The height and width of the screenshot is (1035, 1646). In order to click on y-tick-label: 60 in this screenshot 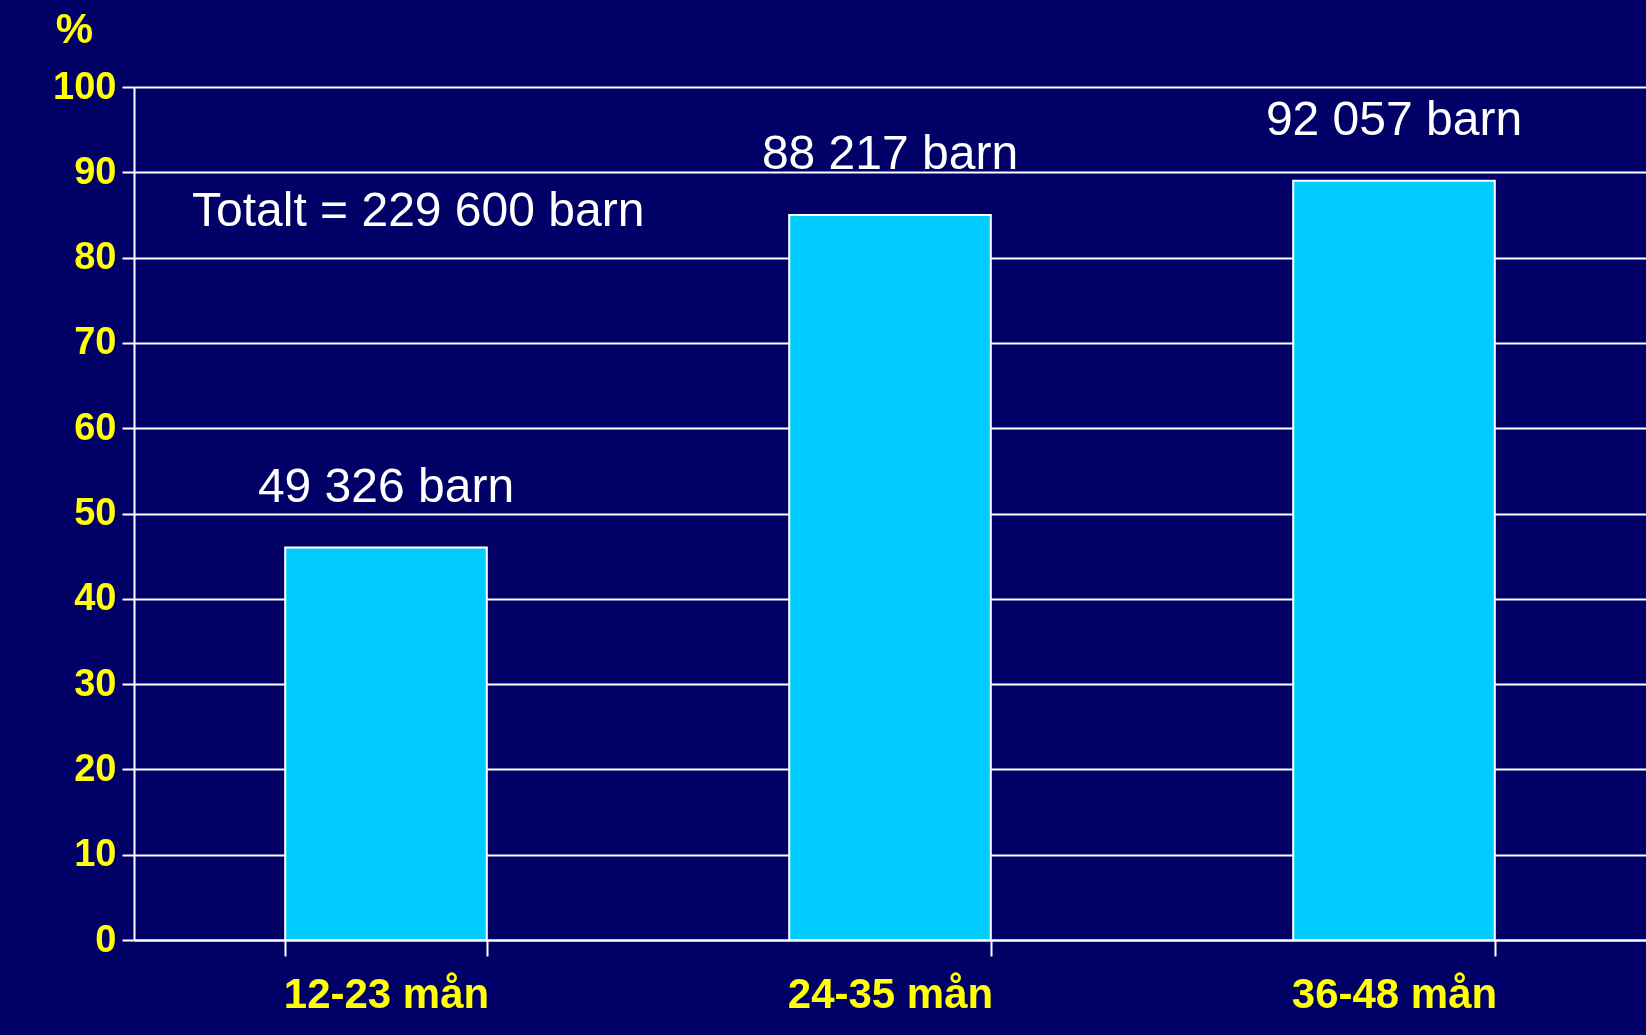, I will do `click(95, 426)`.